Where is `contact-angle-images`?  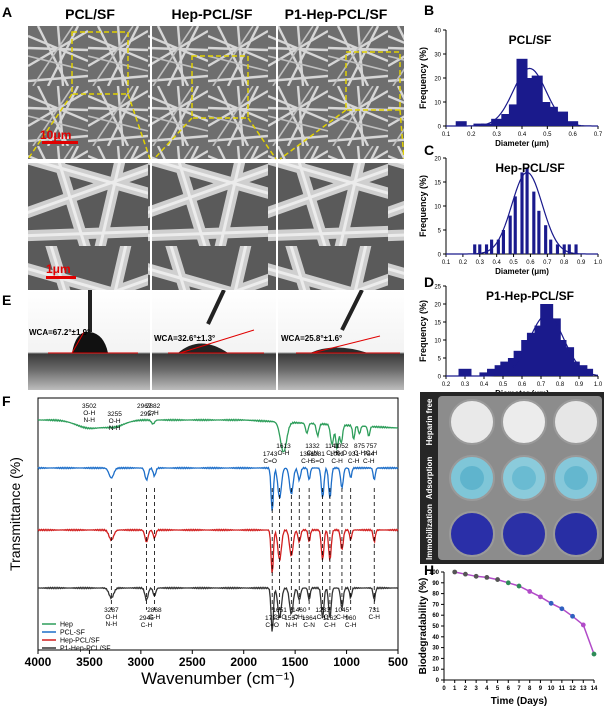
contact-angle-images is located at coordinates (216, 340).